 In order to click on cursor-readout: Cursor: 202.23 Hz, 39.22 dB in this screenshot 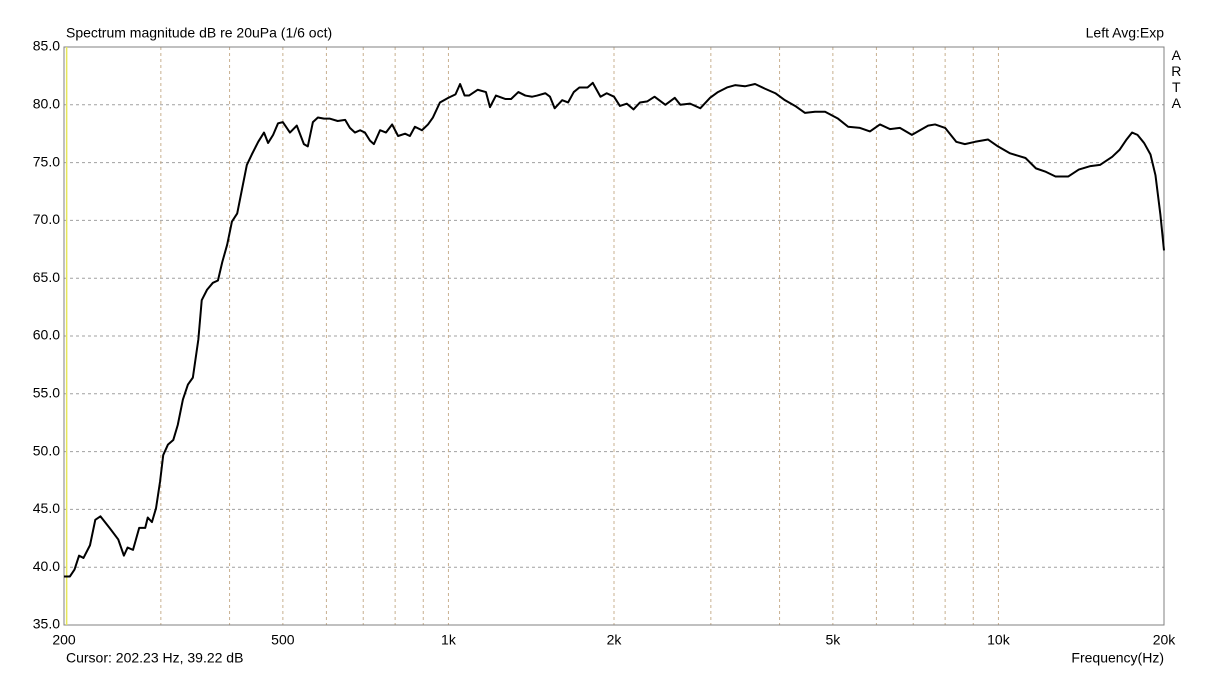, I will do `click(154, 658)`.